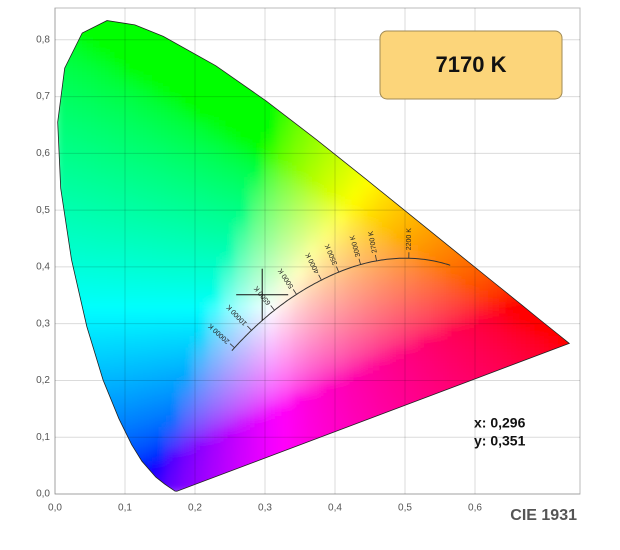 This screenshot has width=620, height=550. What do you see at coordinates (43, 153) in the screenshot?
I see `y-tick-label: 0,6` at bounding box center [43, 153].